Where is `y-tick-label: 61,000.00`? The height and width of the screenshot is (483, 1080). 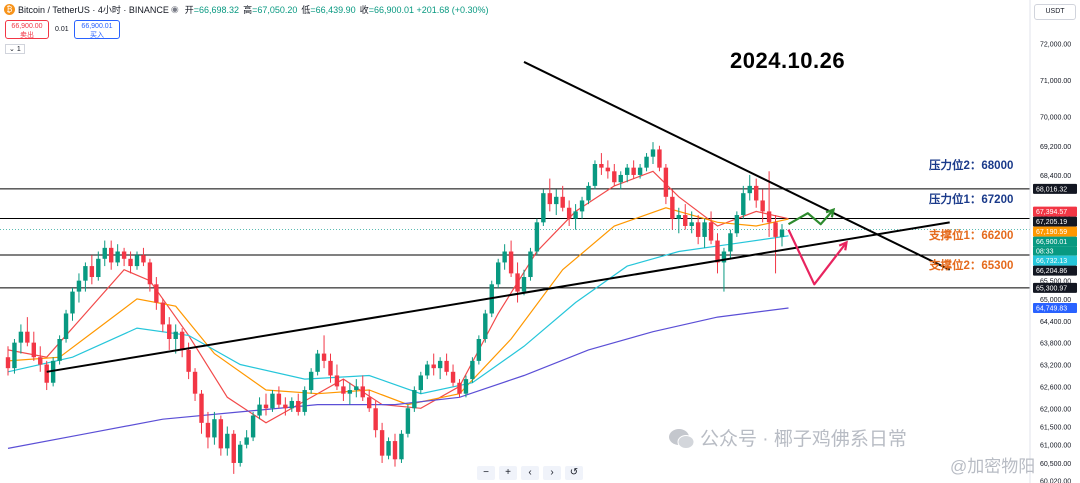 y-tick-label: 61,000.00 is located at coordinates (1055, 446).